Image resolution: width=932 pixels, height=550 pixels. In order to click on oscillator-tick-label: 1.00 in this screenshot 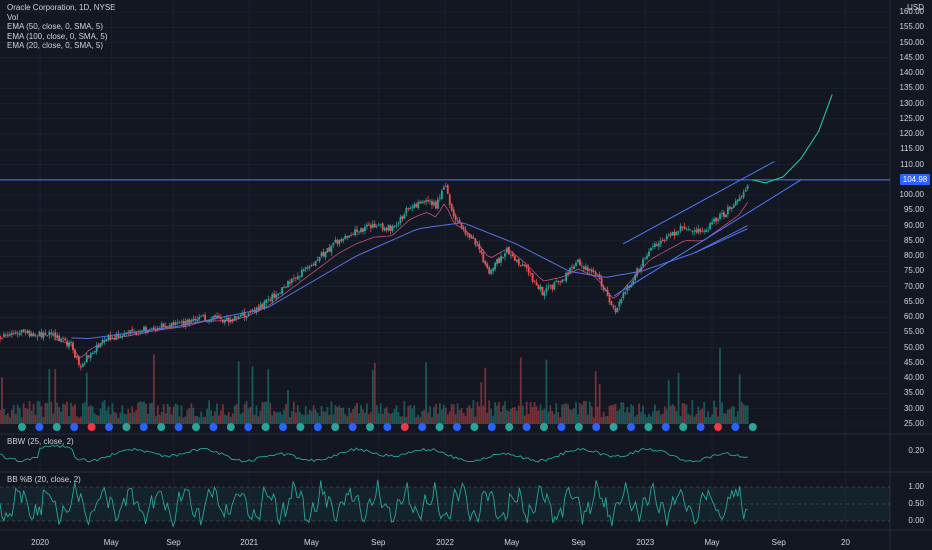, I will do `click(916, 486)`.